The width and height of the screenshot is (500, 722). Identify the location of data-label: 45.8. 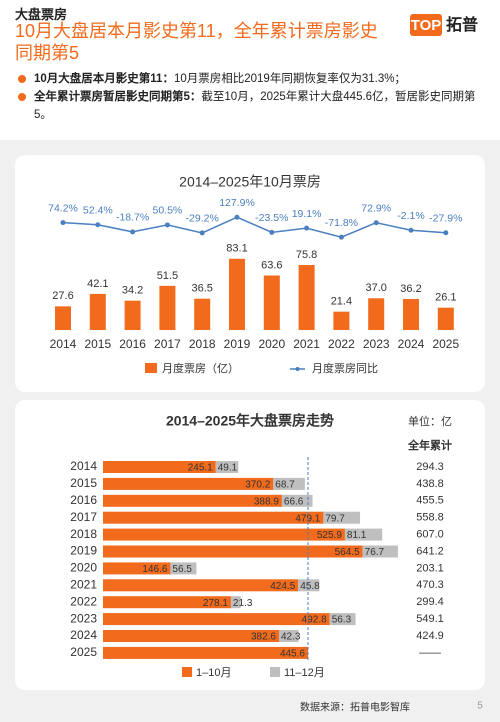
(310, 586).